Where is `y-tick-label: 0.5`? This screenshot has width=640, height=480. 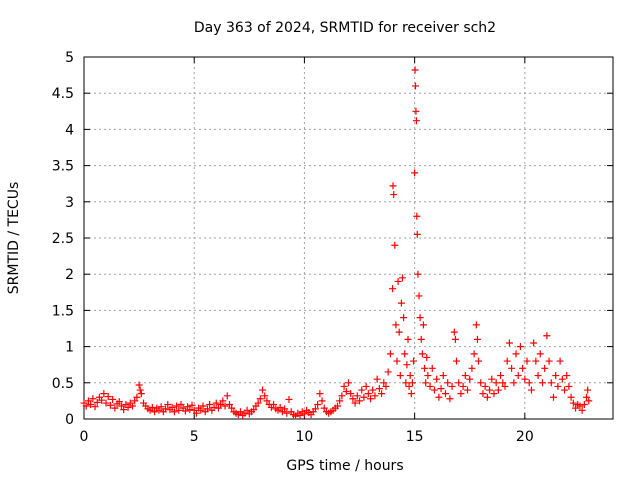 y-tick-label: 0.5 is located at coordinates (63, 384).